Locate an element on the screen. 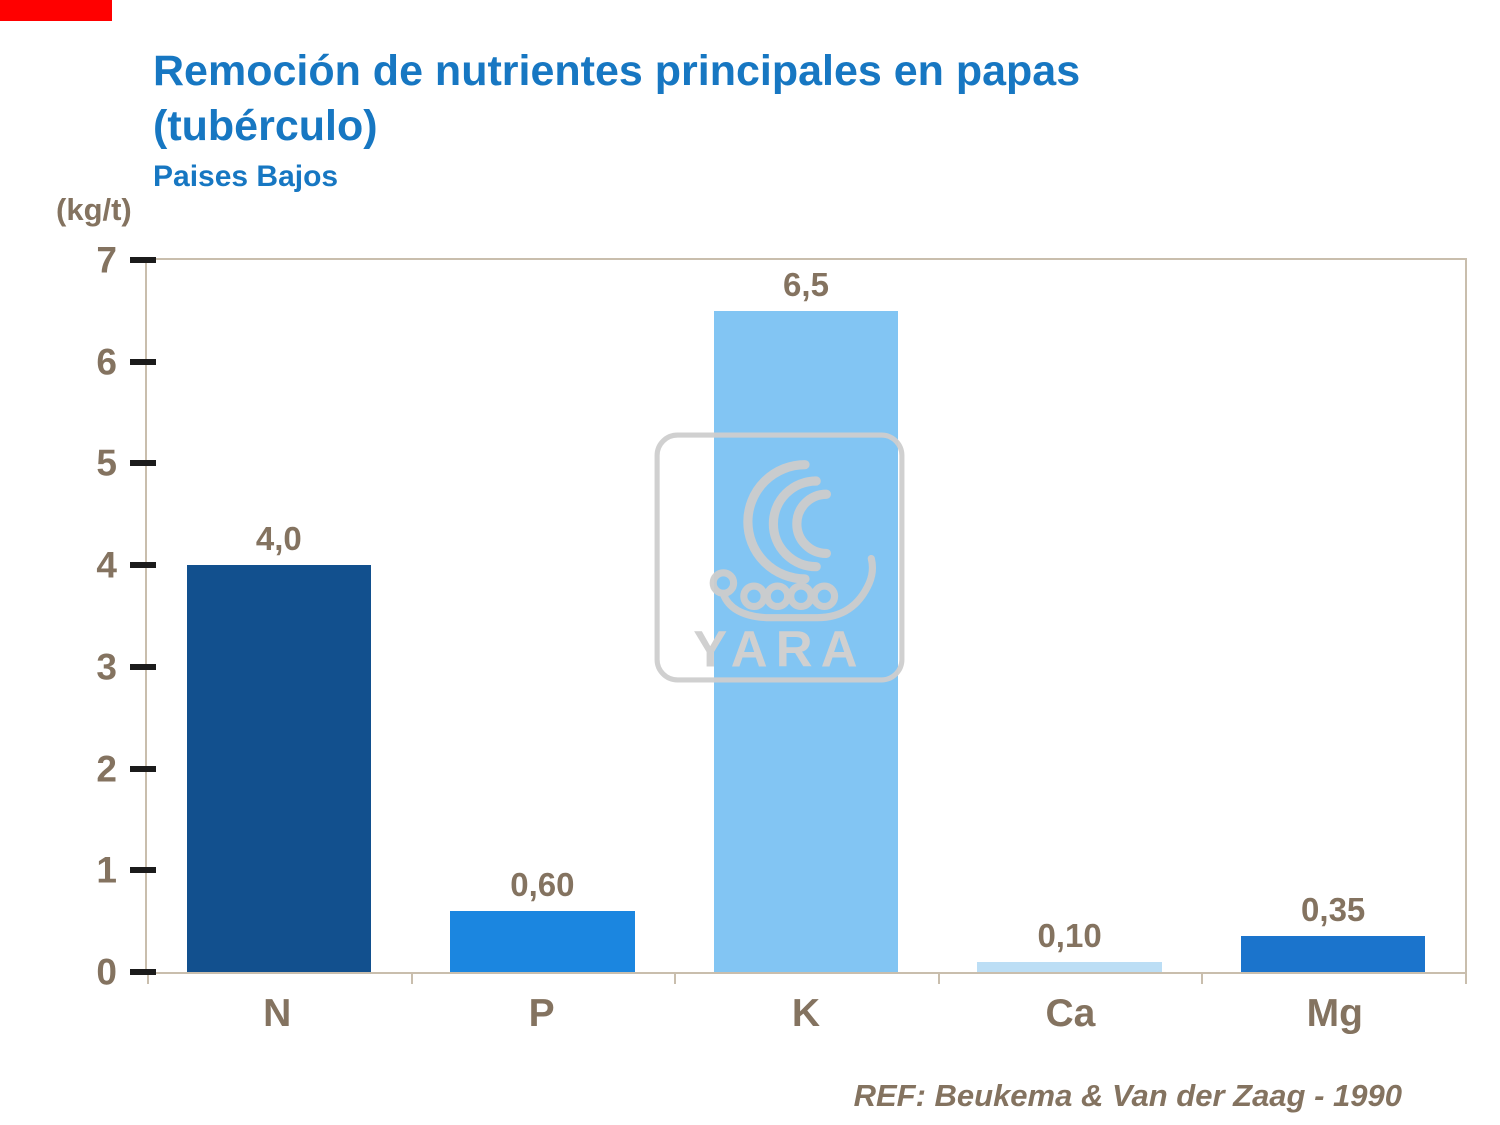 Image resolution: width=1500 pixels, height=1125 pixels. y-axis-label-7: 7 is located at coordinates (106, 260).